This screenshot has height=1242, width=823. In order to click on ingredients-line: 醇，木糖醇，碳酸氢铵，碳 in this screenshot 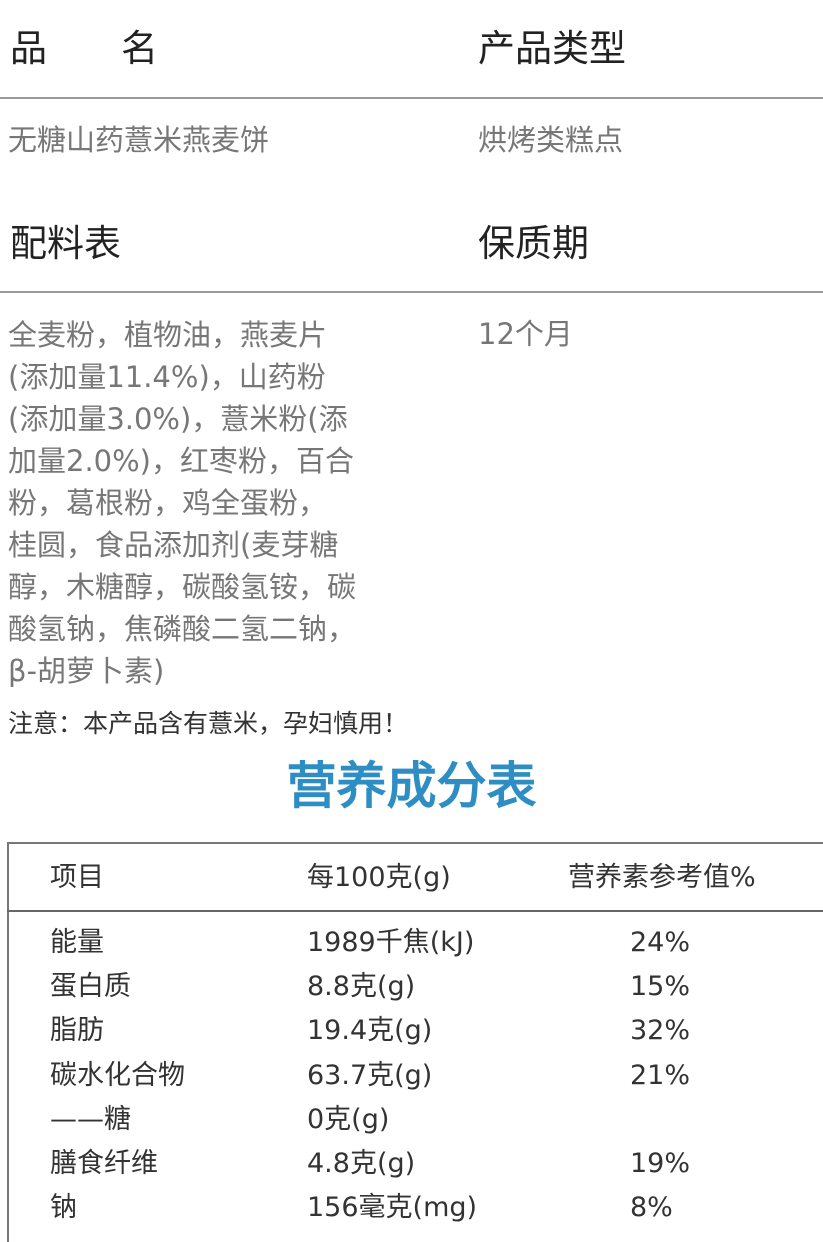, I will do `click(182, 587)`.